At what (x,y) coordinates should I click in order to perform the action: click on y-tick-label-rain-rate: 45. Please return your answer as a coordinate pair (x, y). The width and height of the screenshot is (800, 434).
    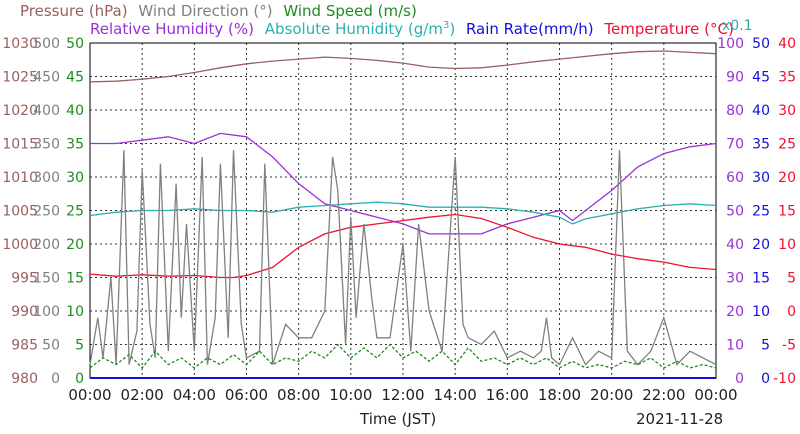
    Looking at the image, I should click on (761, 78).